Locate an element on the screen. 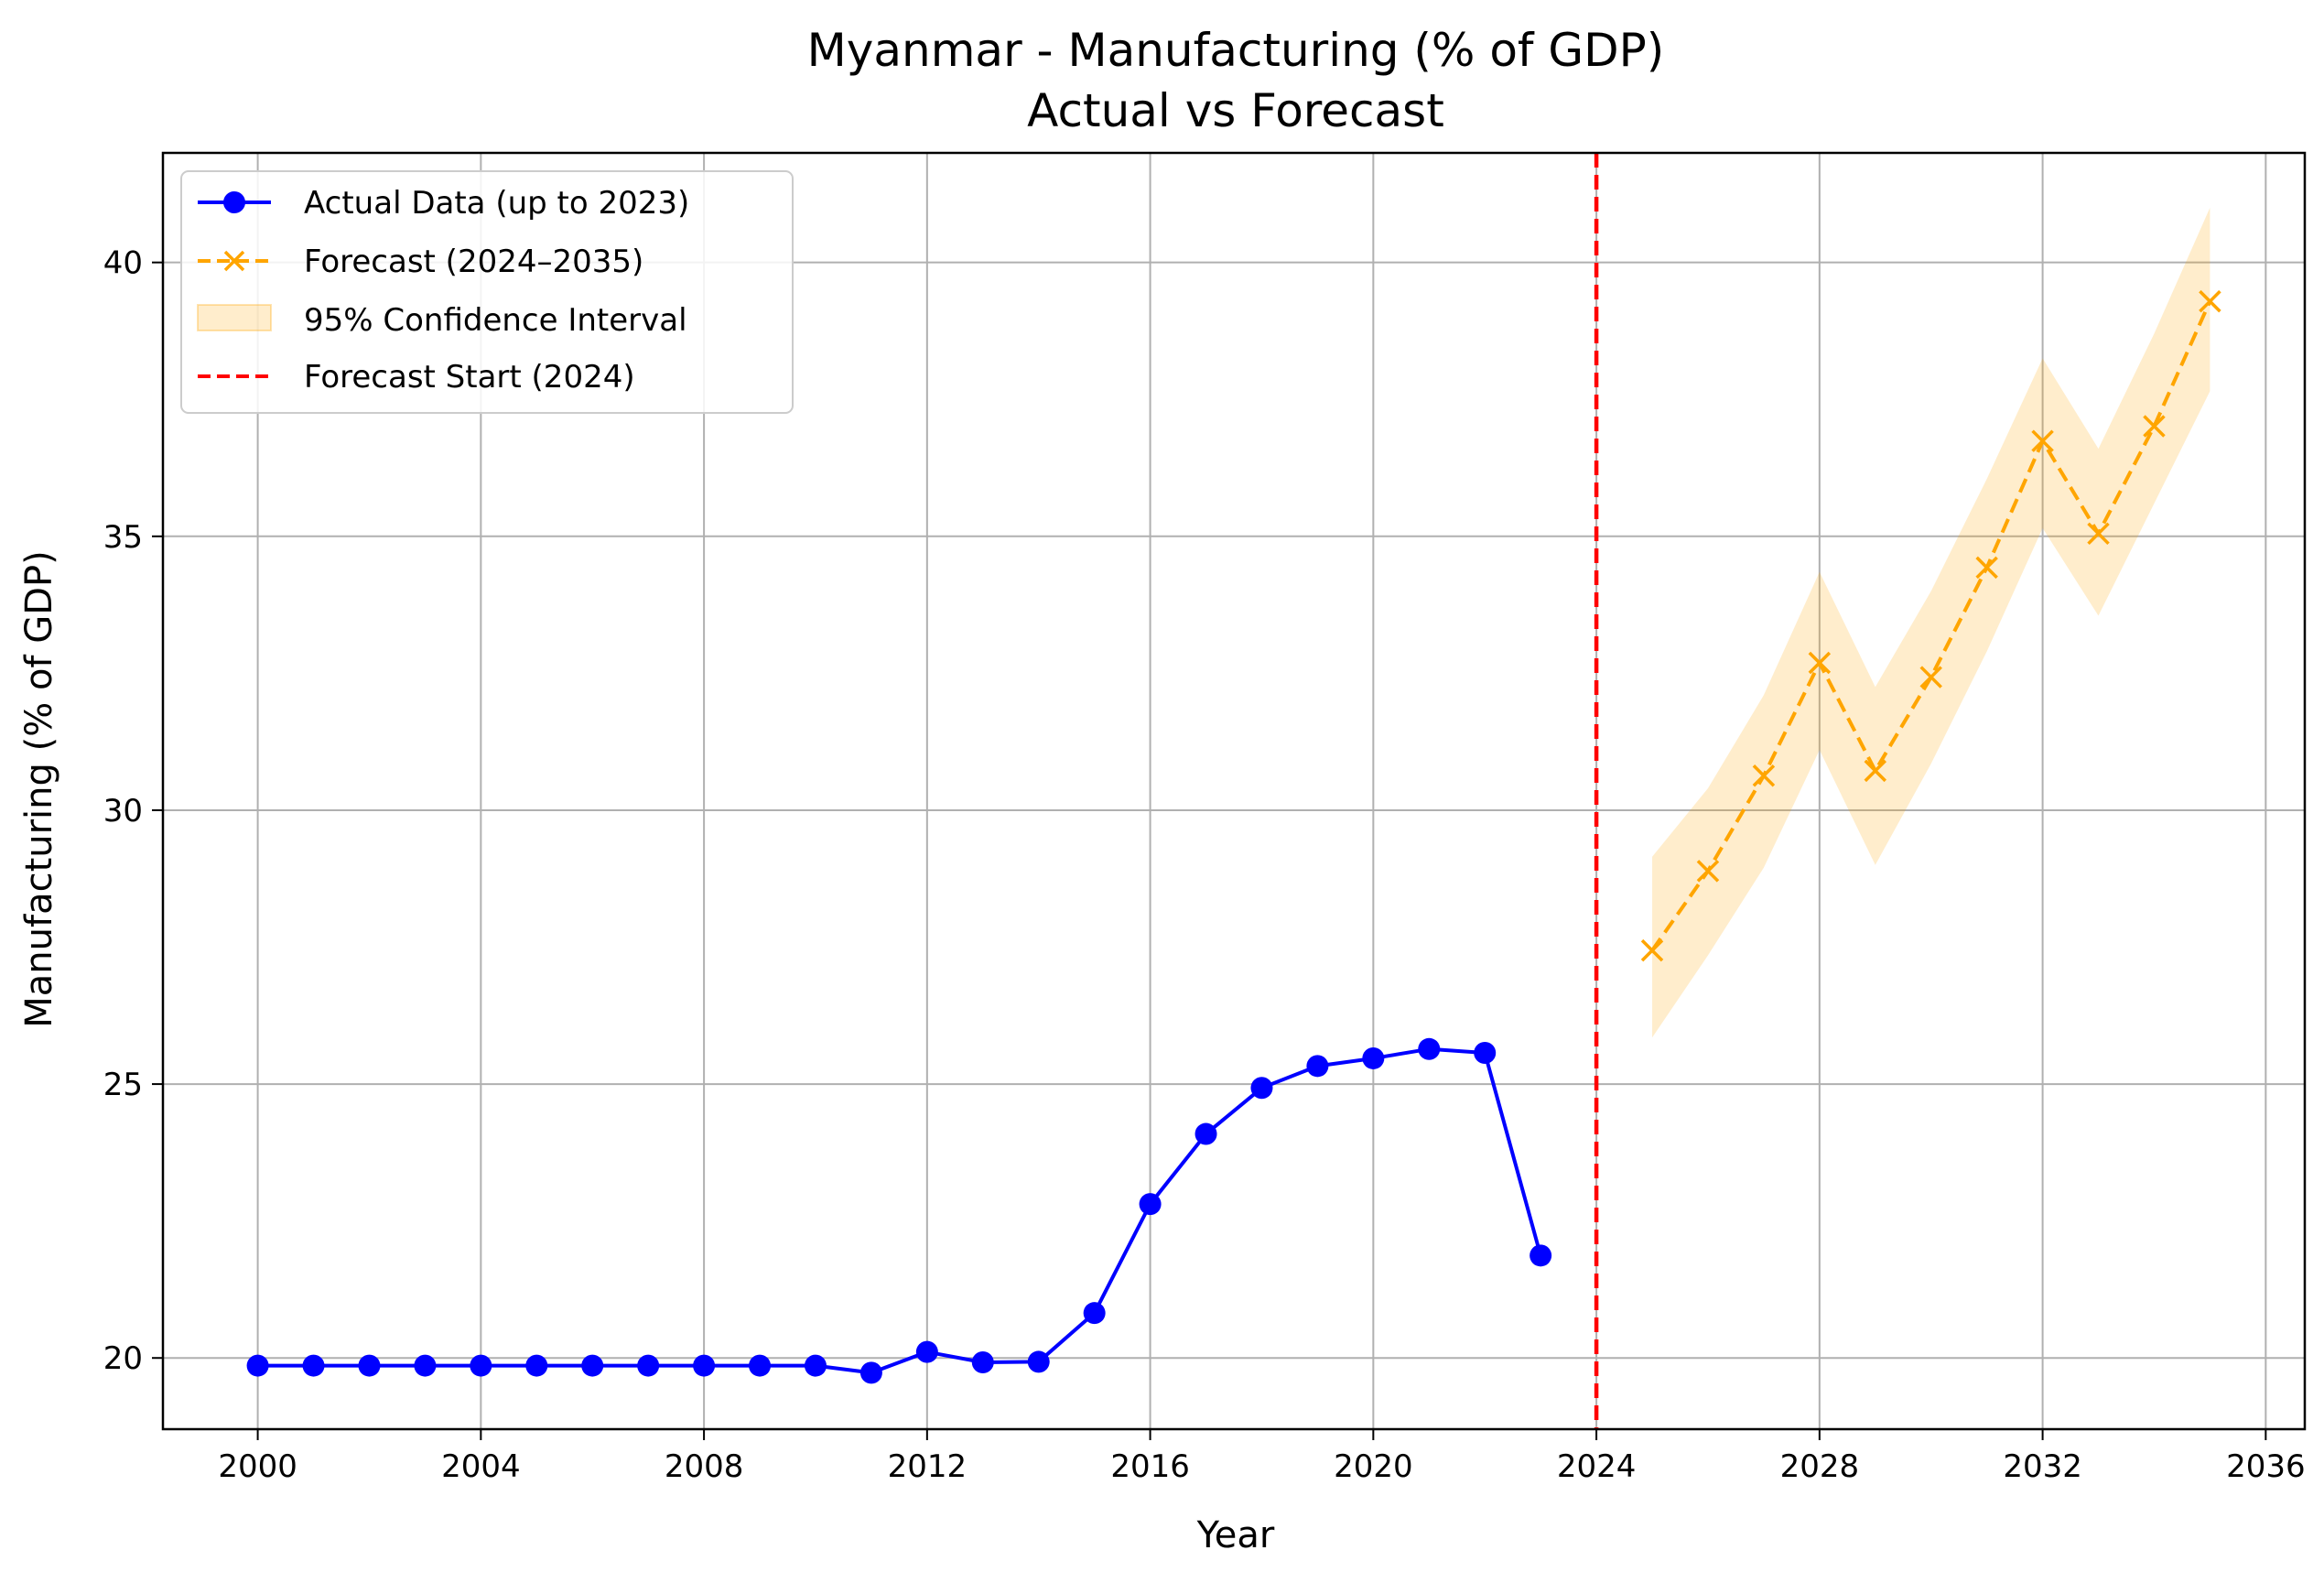 This screenshot has height=1572, width=2324. legend-actual-marker is located at coordinates (234, 202).